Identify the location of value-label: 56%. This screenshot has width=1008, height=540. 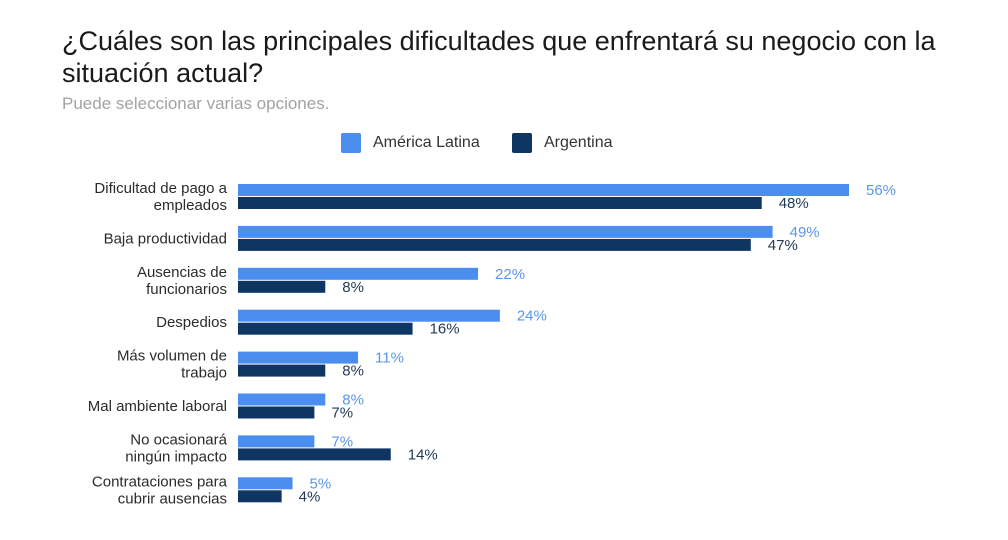
(881, 190).